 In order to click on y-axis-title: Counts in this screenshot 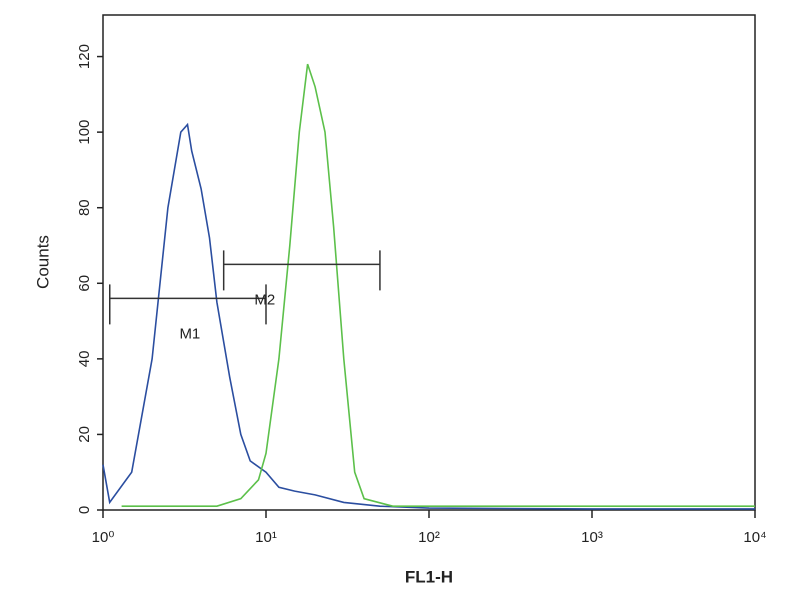, I will do `click(42, 262)`.